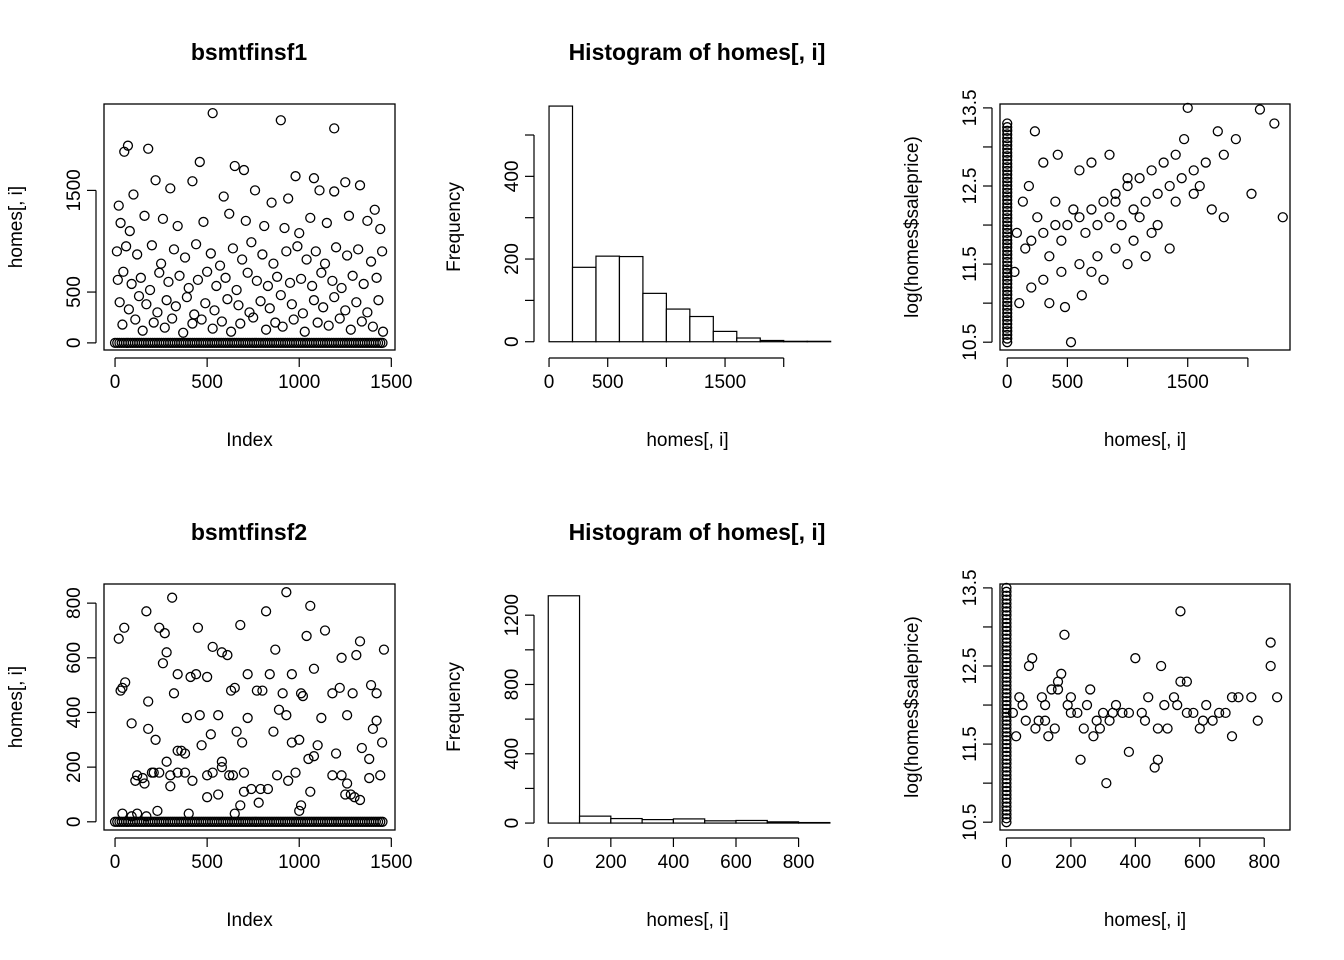  Describe the element at coordinates (512, 685) in the screenshot. I see `y-tick-label: 800` at that location.